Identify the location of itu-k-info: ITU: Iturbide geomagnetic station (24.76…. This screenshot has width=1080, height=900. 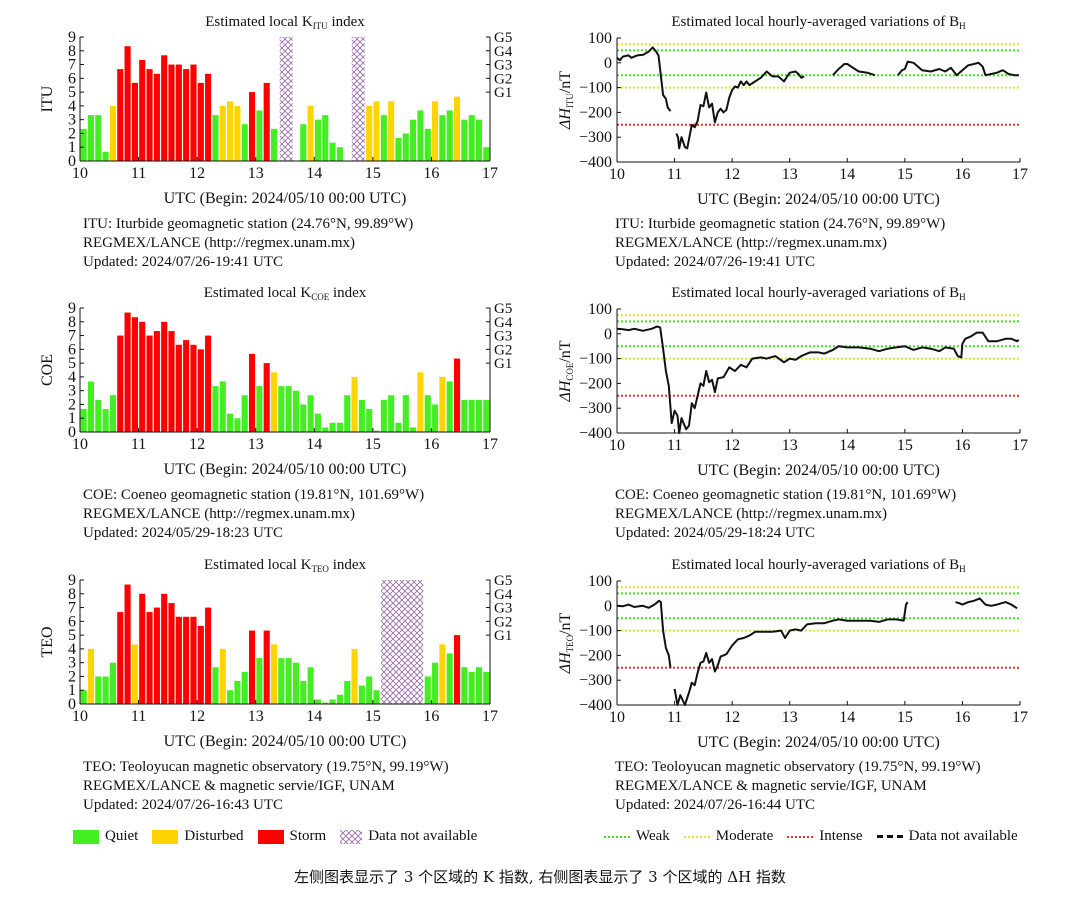
(248, 243).